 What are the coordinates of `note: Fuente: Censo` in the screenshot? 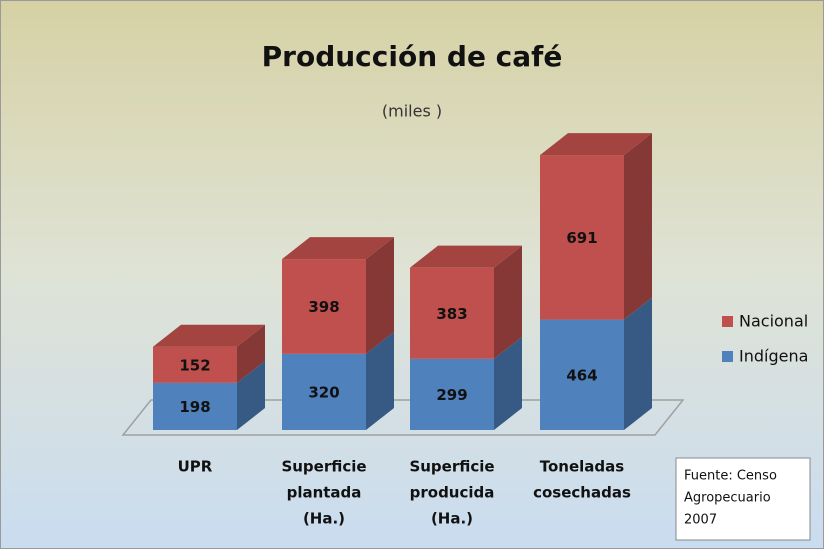 It's located at (730, 476).